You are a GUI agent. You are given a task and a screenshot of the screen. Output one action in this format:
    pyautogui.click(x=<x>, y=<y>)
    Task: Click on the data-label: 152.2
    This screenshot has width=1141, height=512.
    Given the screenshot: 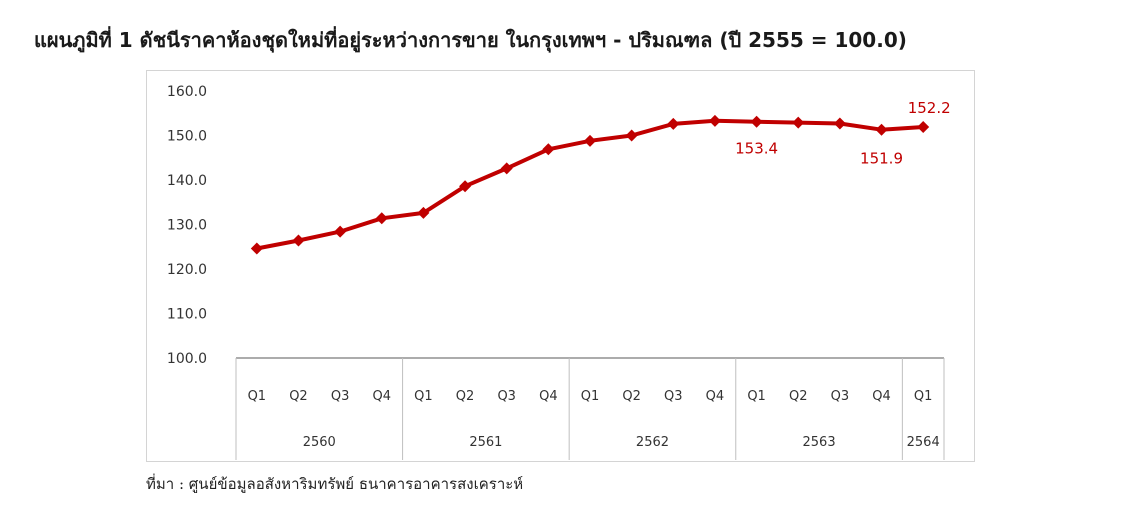 What is the action you would take?
    pyautogui.click(x=929, y=108)
    